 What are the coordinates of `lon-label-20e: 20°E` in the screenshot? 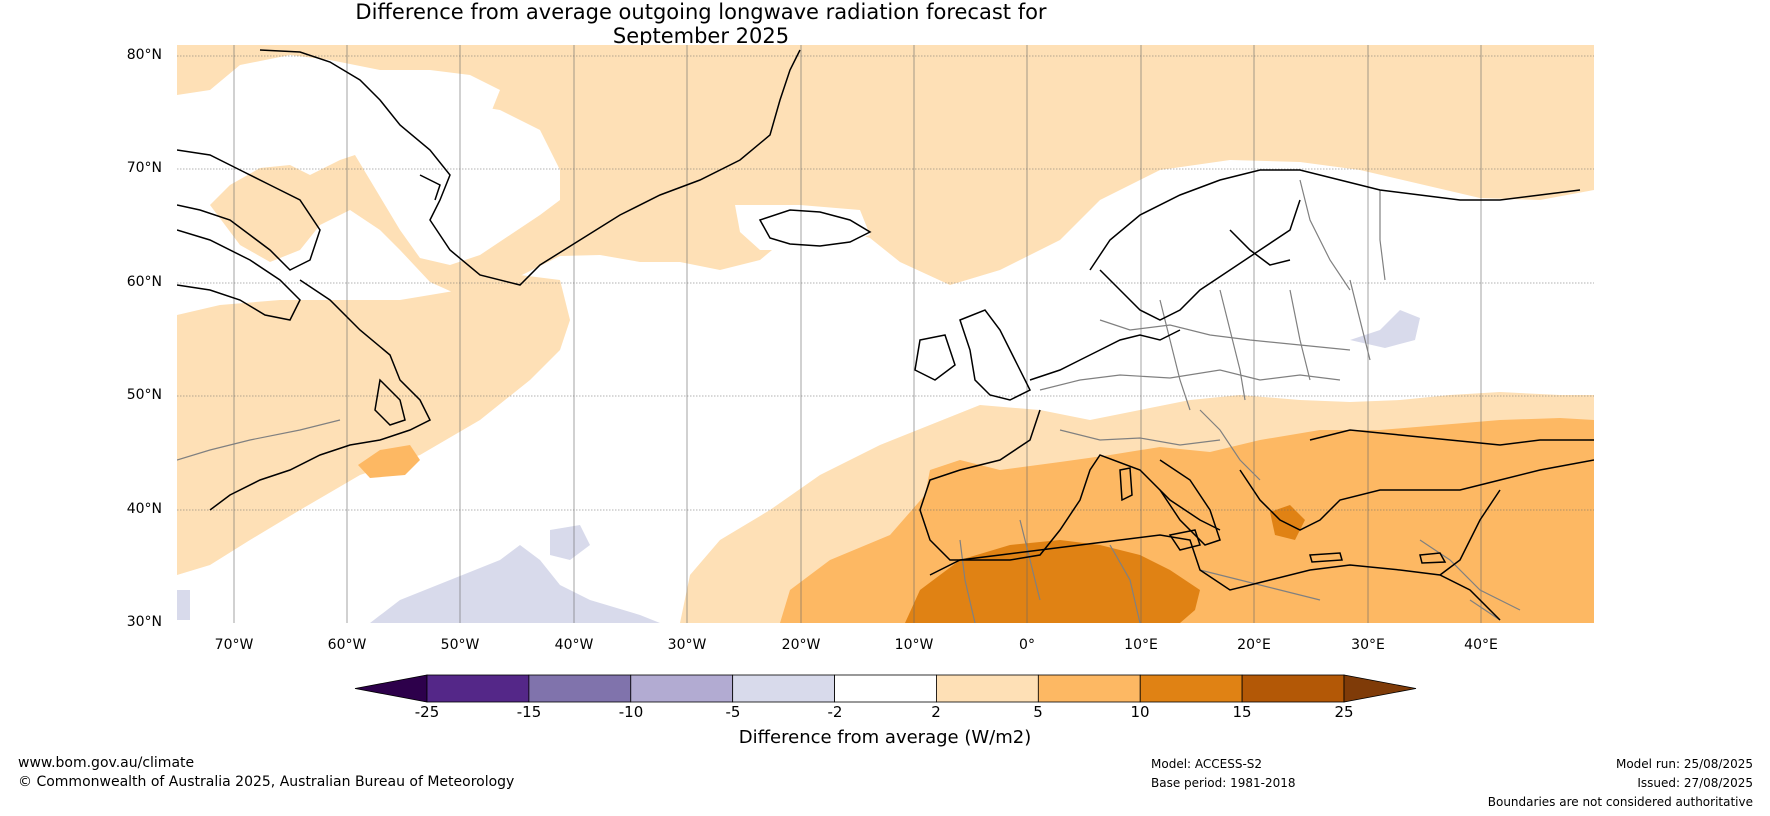 It's located at (1254, 645).